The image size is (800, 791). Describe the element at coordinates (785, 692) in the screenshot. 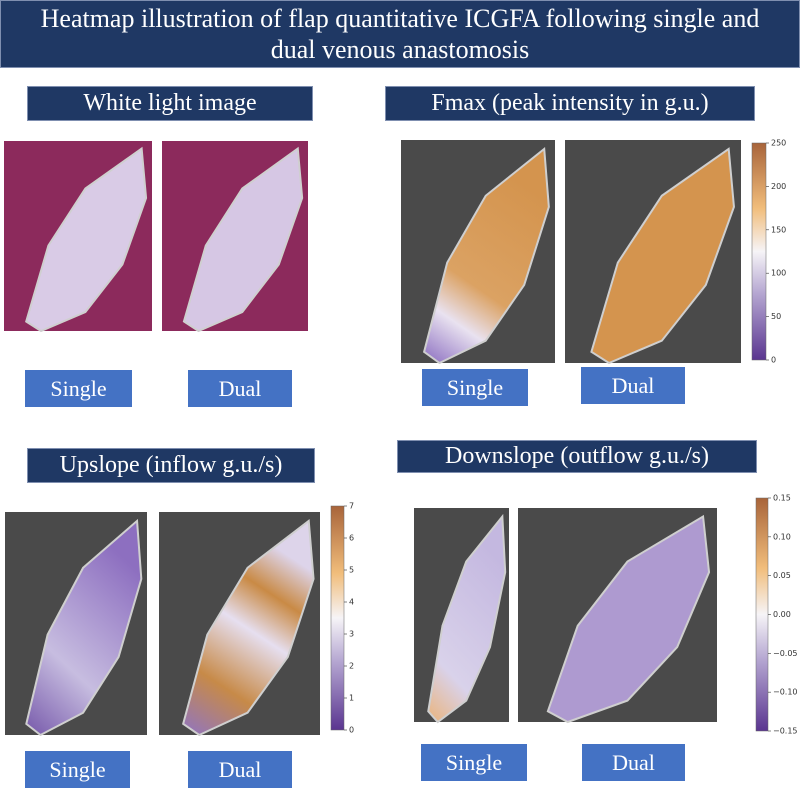

I see `colorbar-tick-label: −0.10` at that location.